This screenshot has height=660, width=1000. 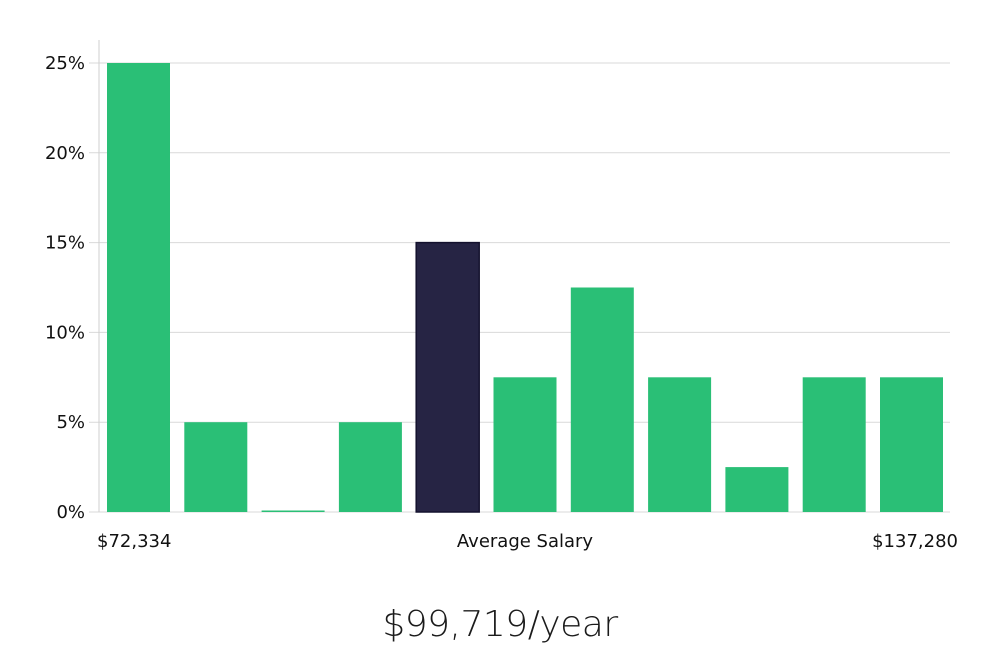 What do you see at coordinates (447, 377) in the screenshot?
I see `bar-average-salary` at bounding box center [447, 377].